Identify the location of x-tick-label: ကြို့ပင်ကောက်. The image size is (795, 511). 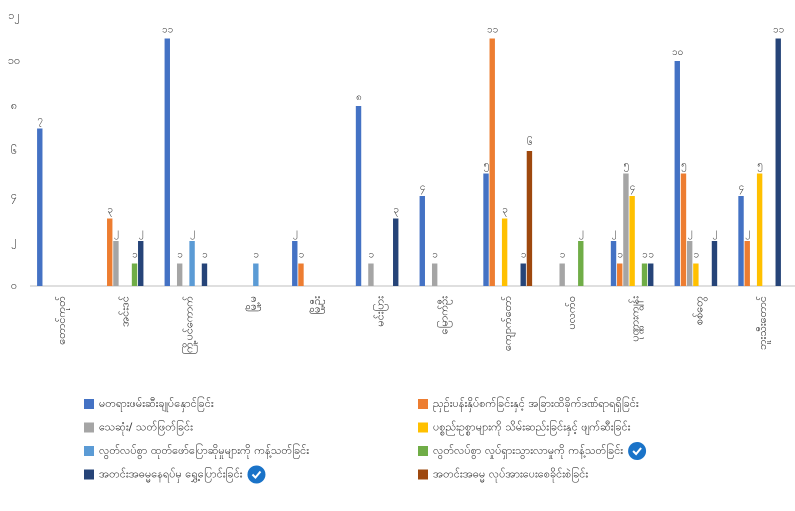
(189, 325).